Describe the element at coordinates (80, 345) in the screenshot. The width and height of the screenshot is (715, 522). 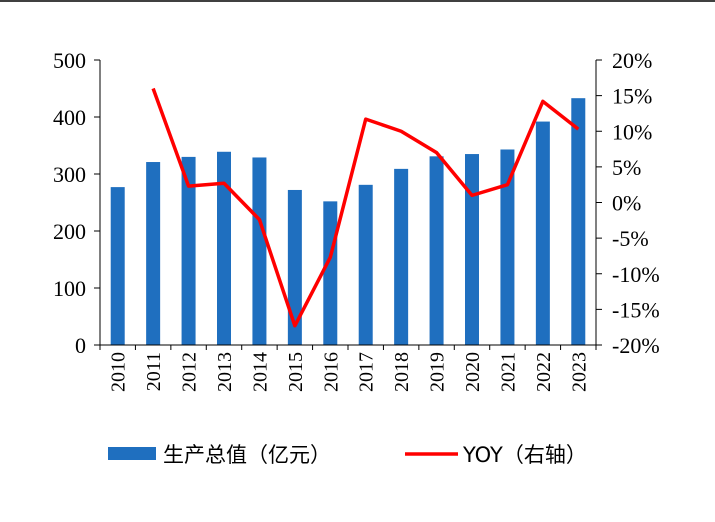
I see `left-tick-label: 0` at that location.